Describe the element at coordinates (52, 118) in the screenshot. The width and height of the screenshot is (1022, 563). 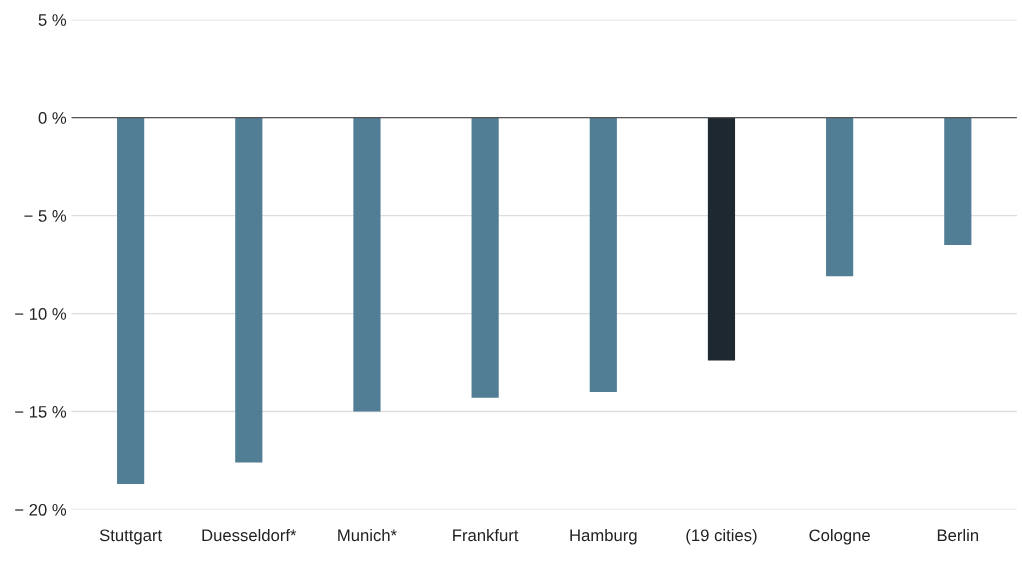
I see `y-tick-label: 0 %` at that location.